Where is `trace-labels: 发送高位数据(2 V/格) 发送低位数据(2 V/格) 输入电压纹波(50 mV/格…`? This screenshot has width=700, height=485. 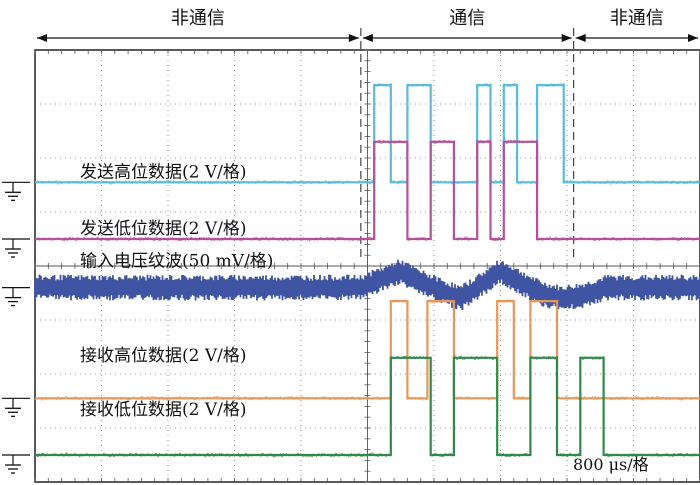
trace-labels: 发送高位数据(2 V/格) 发送低位数据(2 V/格) 输入电压纹波(50 mV/格… is located at coordinates (176, 292).